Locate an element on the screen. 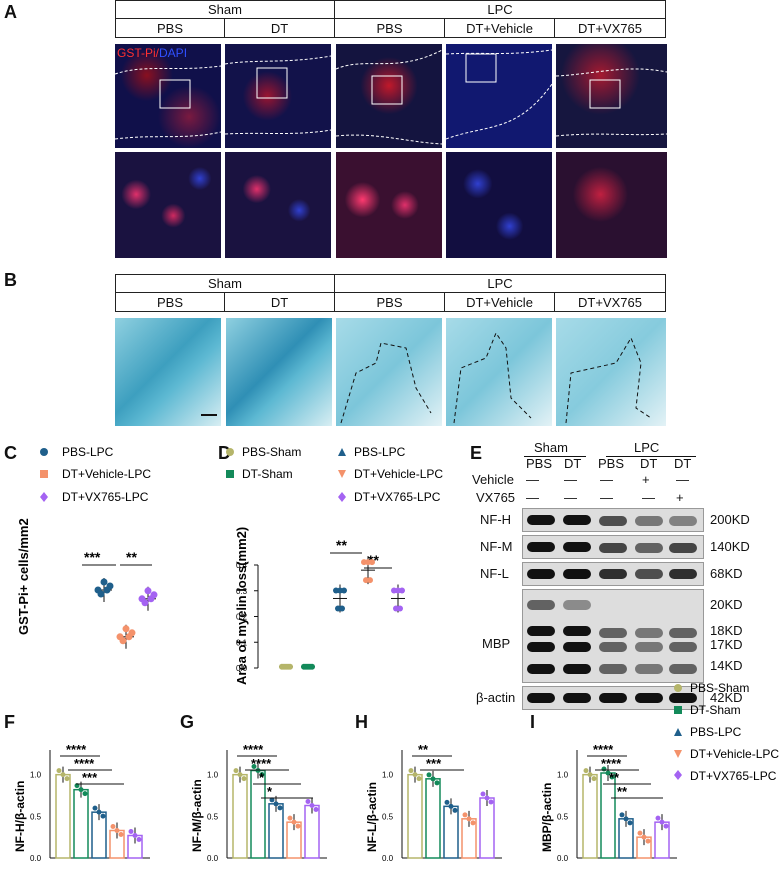 The image size is (784, 890). header-lpc-b: LPC is located at coordinates (500, 283).